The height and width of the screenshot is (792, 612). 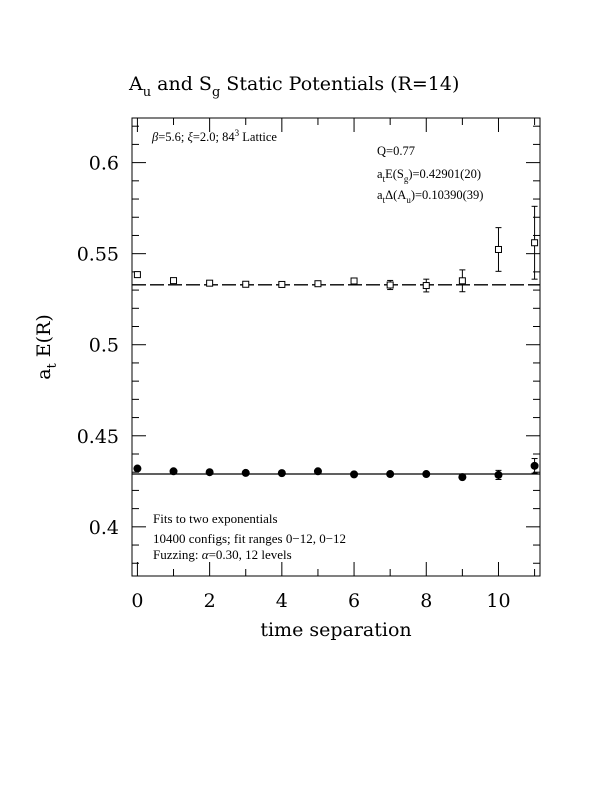 I want to click on note-fits: Fits to two exponentials, so click(x=215, y=518).